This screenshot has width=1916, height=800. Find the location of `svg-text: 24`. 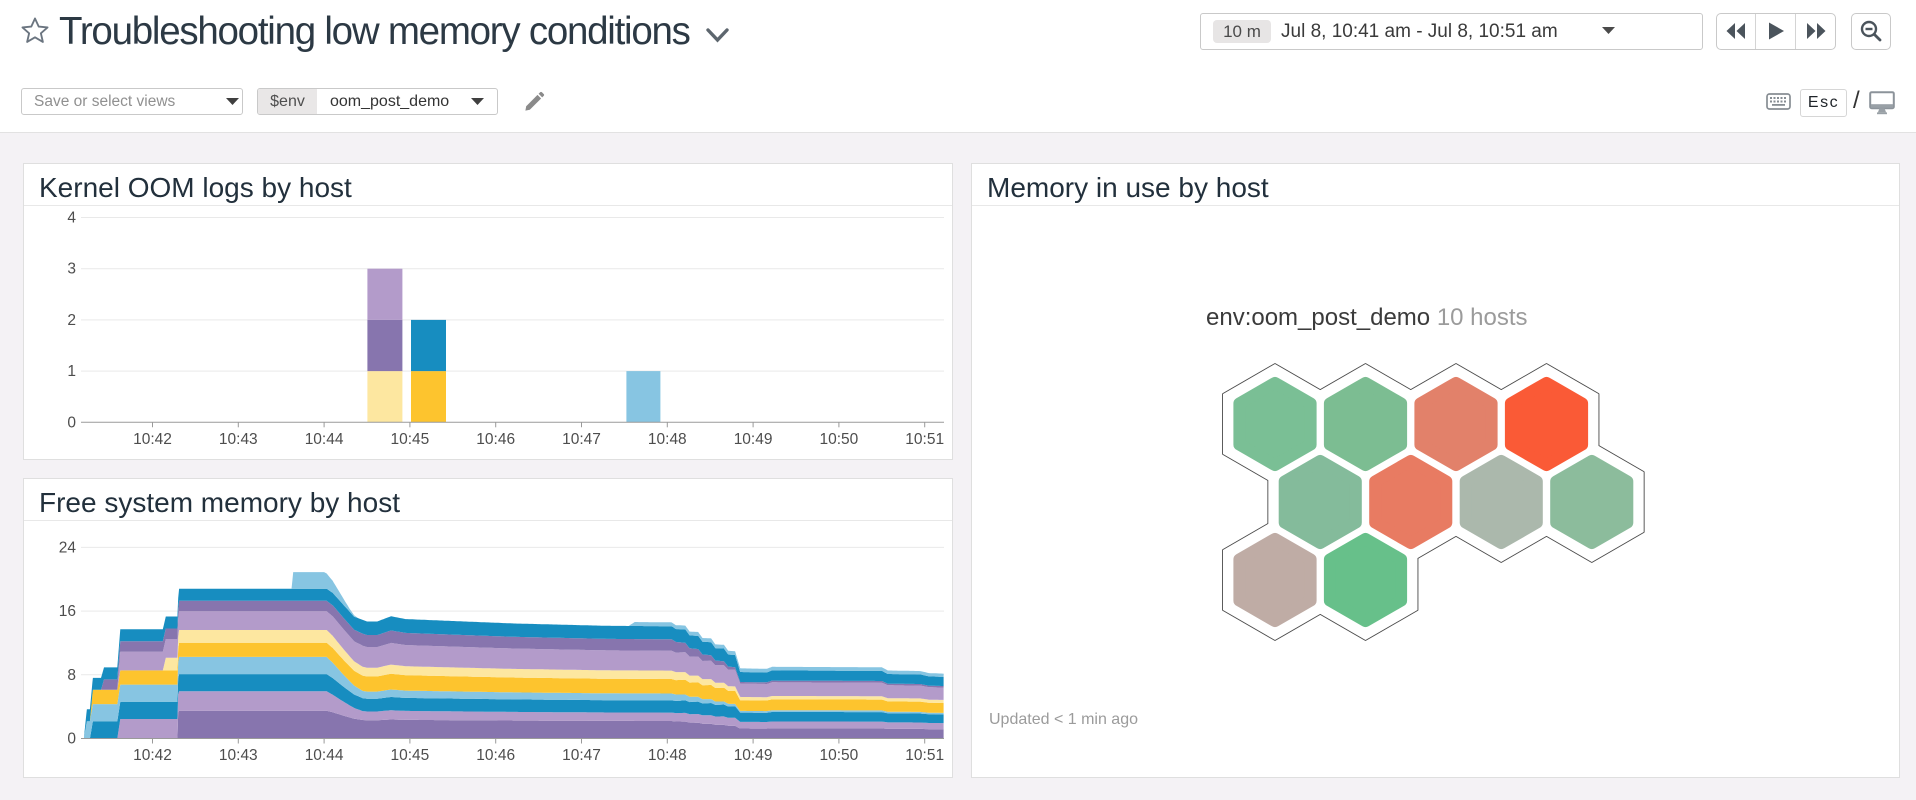

svg-text: 24 is located at coordinates (68, 547).